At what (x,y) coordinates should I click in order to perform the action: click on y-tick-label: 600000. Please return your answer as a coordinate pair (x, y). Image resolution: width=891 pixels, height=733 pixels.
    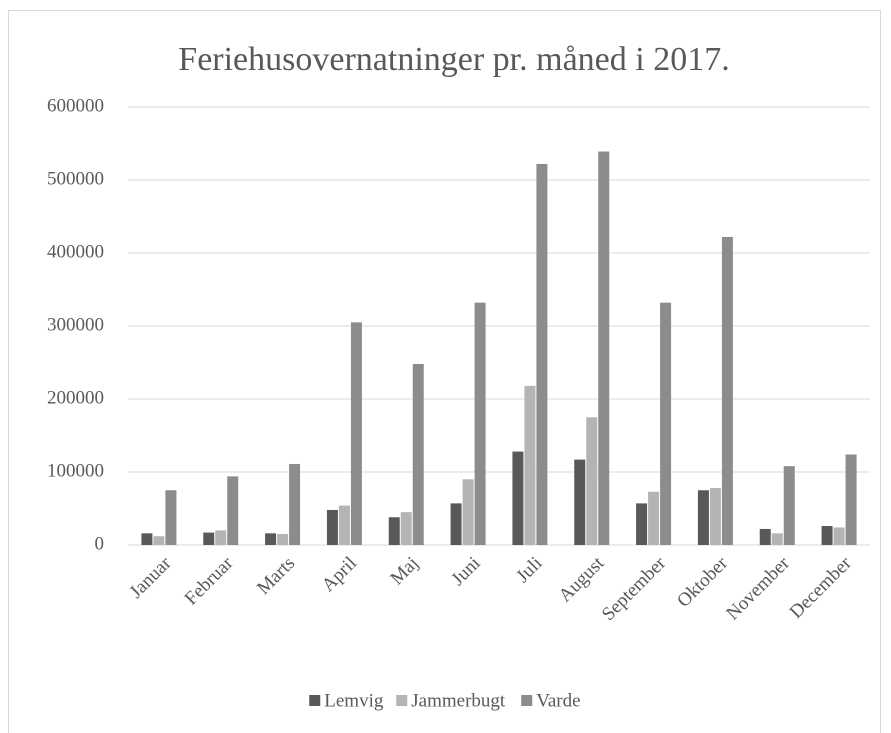
    Looking at the image, I should click on (75, 105).